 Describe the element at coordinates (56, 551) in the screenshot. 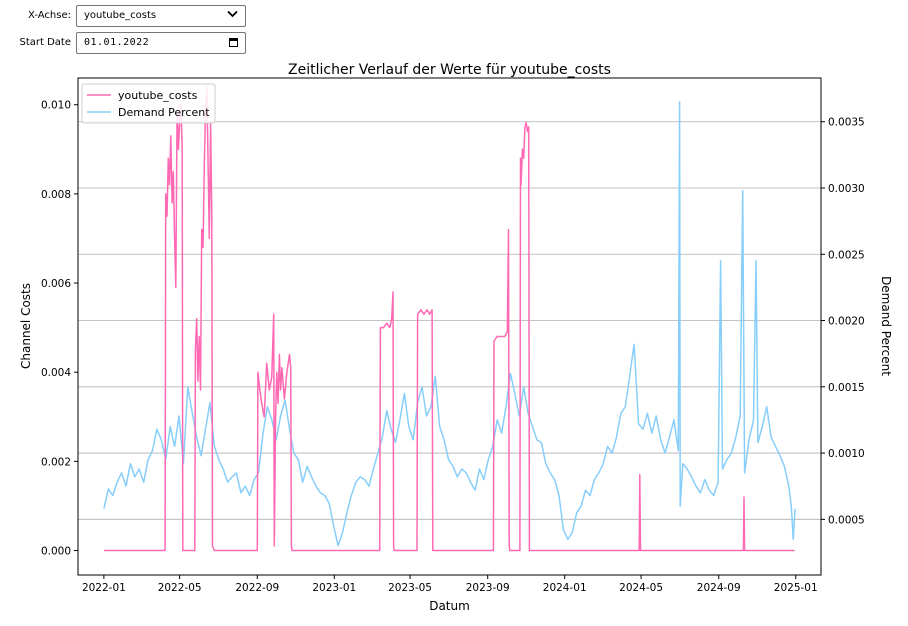

I see `y-tick-label-0: 0.000` at that location.